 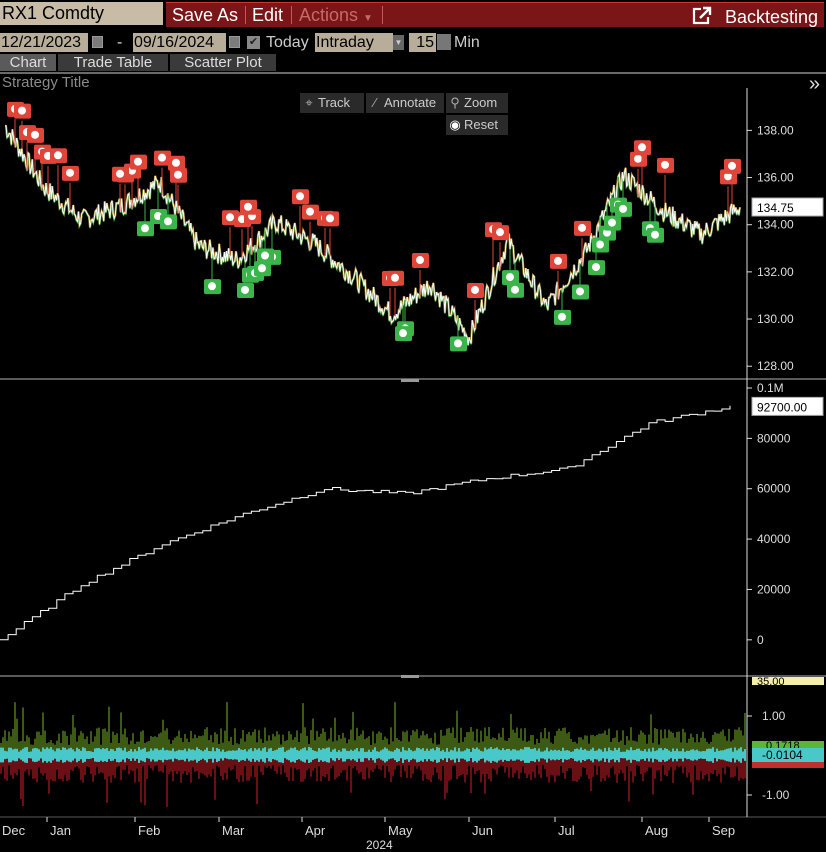 What do you see at coordinates (224, 62) in the screenshot?
I see `tab-scatter-plot: Scatter Plot` at bounding box center [224, 62].